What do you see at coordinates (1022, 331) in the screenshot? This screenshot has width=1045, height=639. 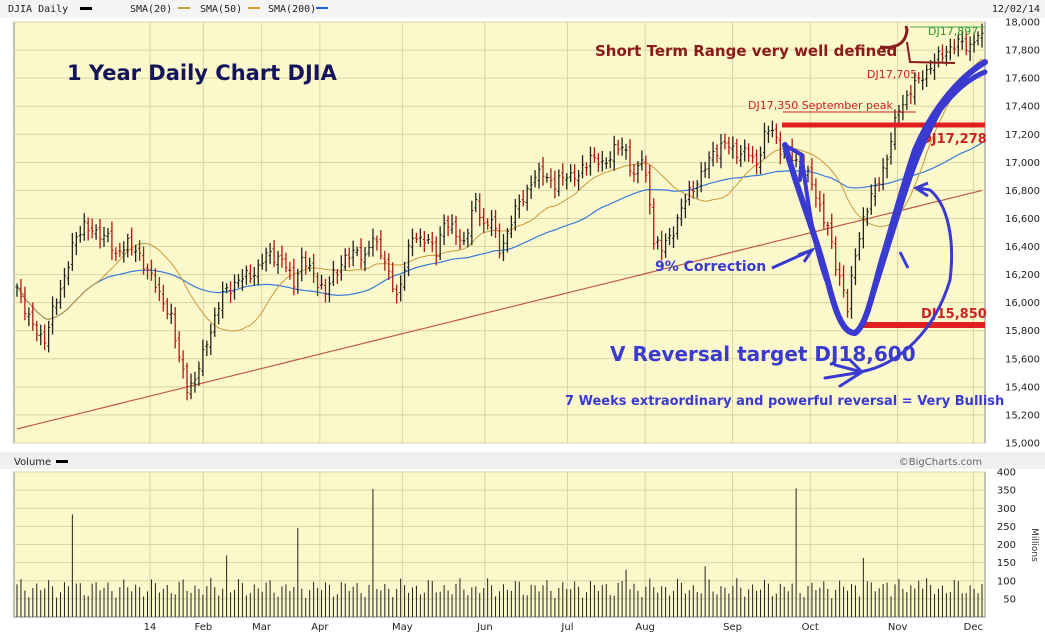 I see `price-tick-label: 15,800` at bounding box center [1022, 331].